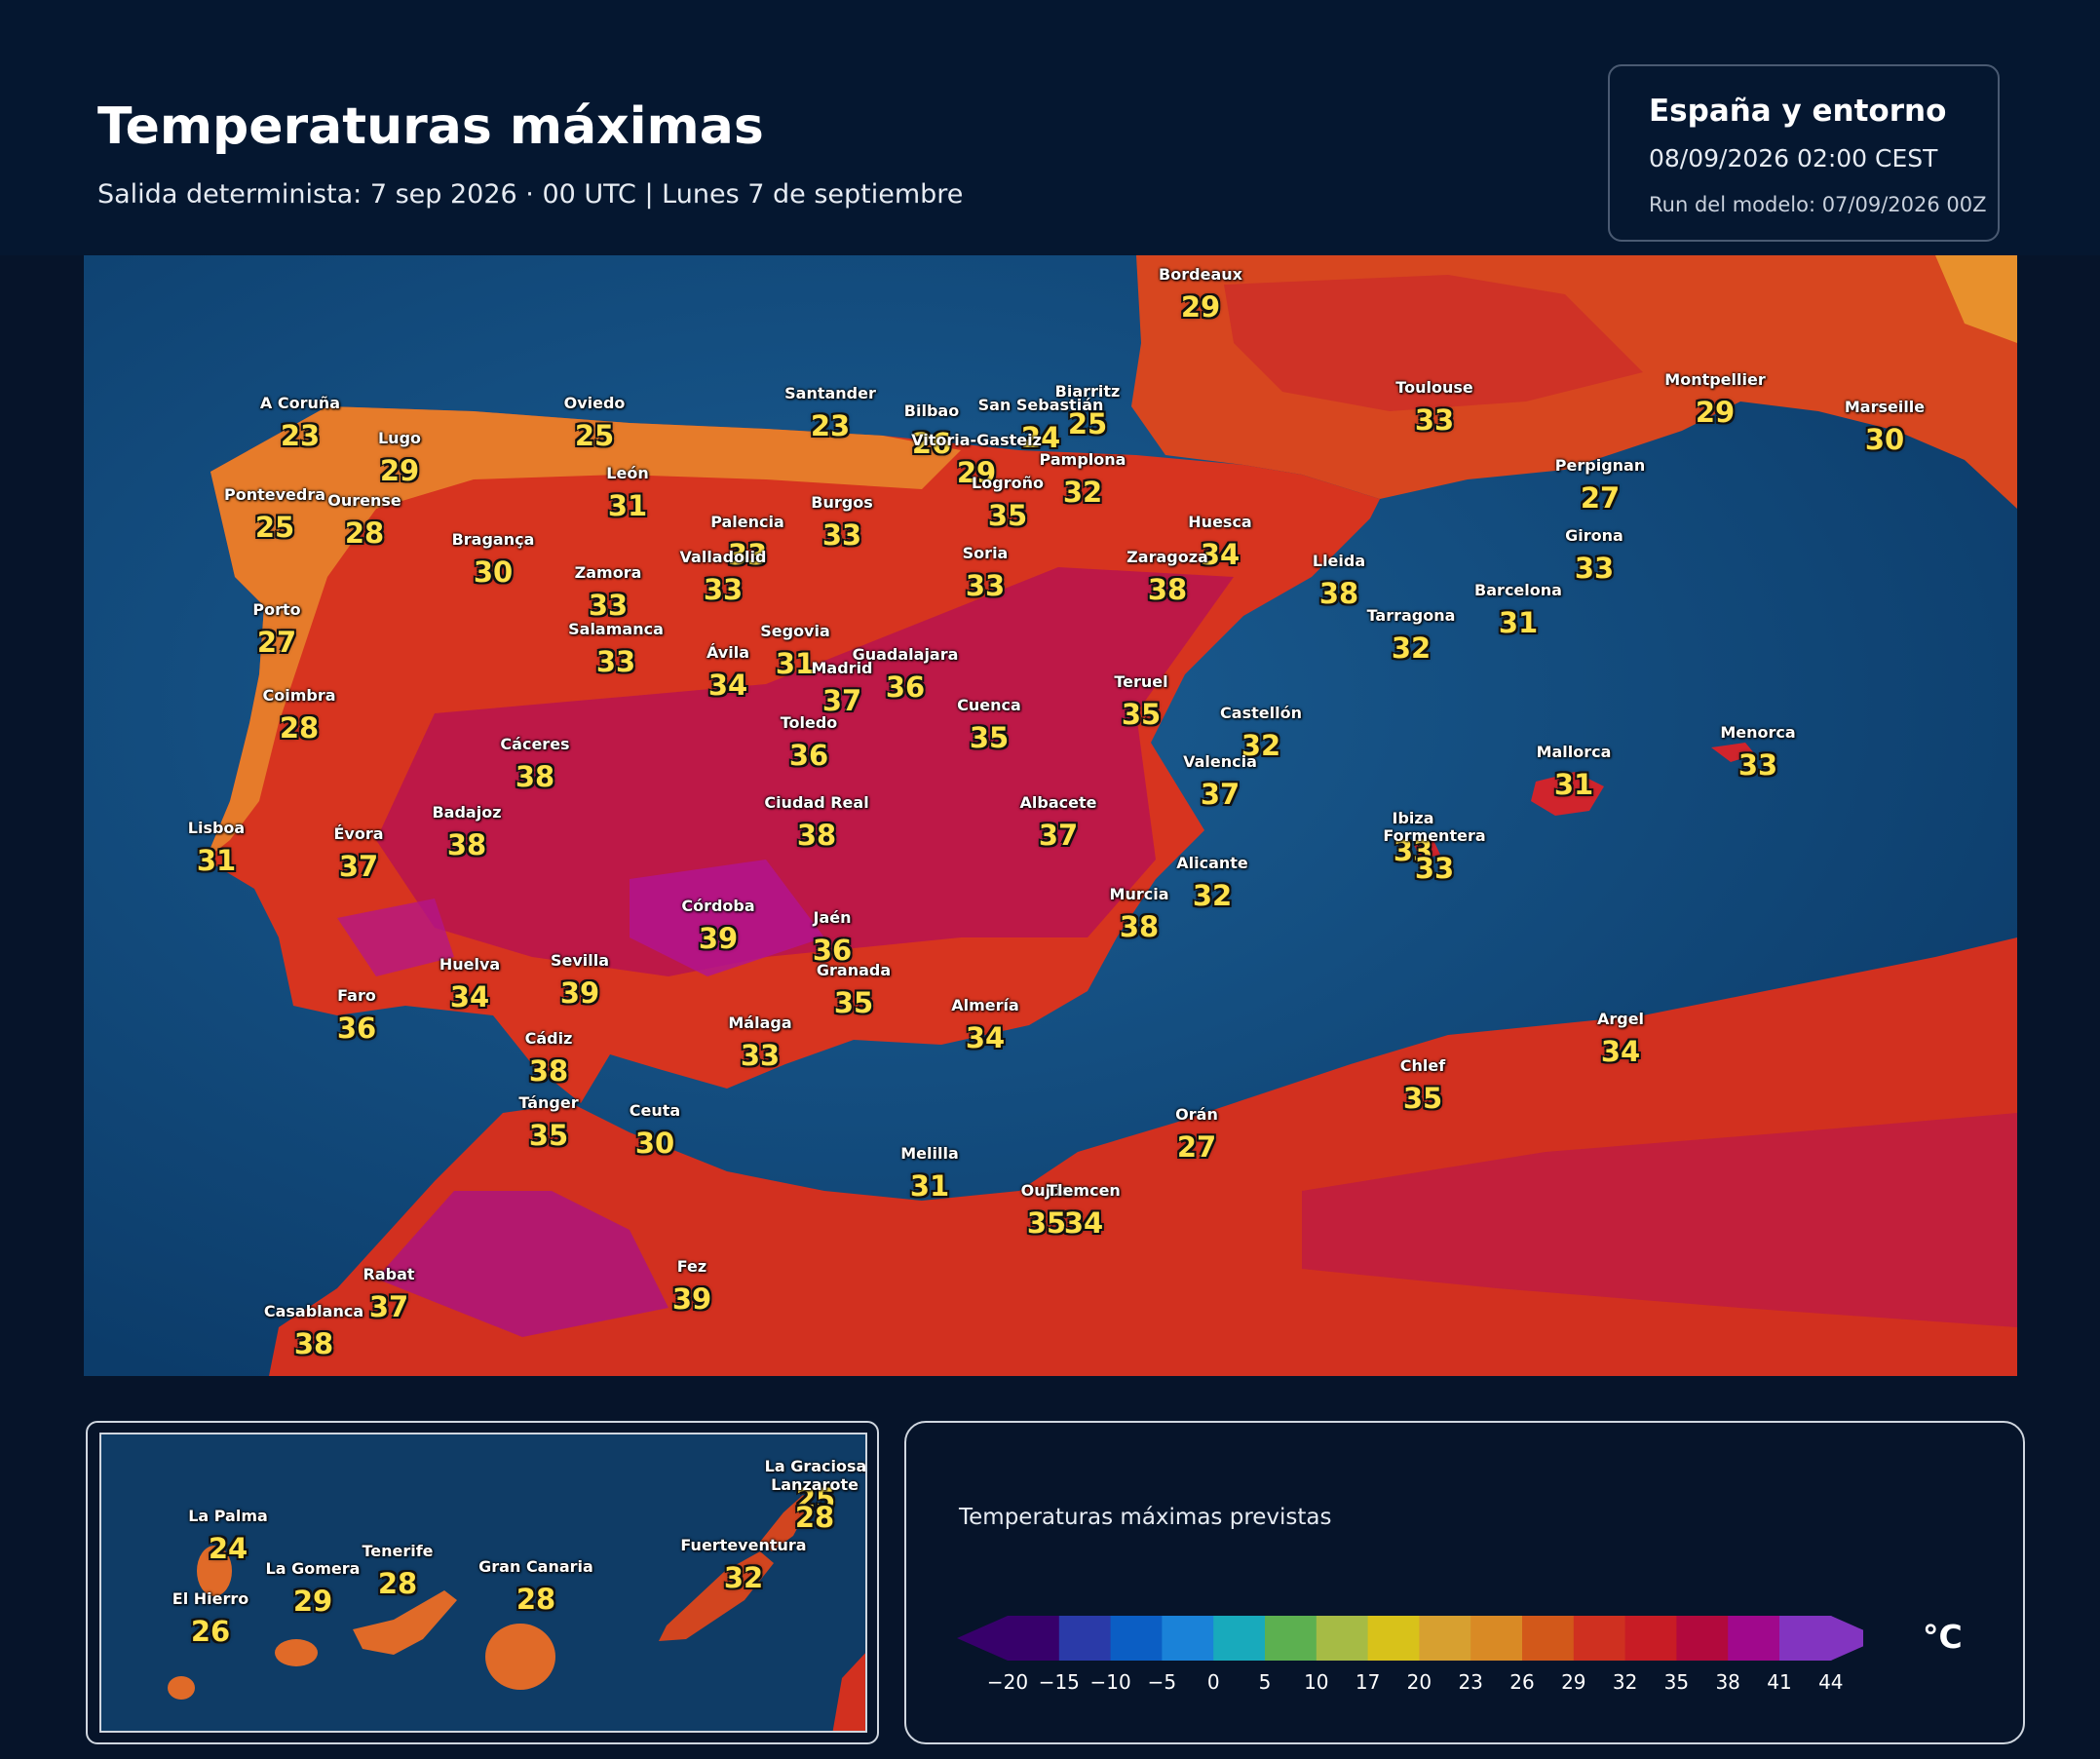 Image resolution: width=2100 pixels, height=1759 pixels. What do you see at coordinates (300, 403) in the screenshot?
I see `map-city-name: A Coruña` at bounding box center [300, 403].